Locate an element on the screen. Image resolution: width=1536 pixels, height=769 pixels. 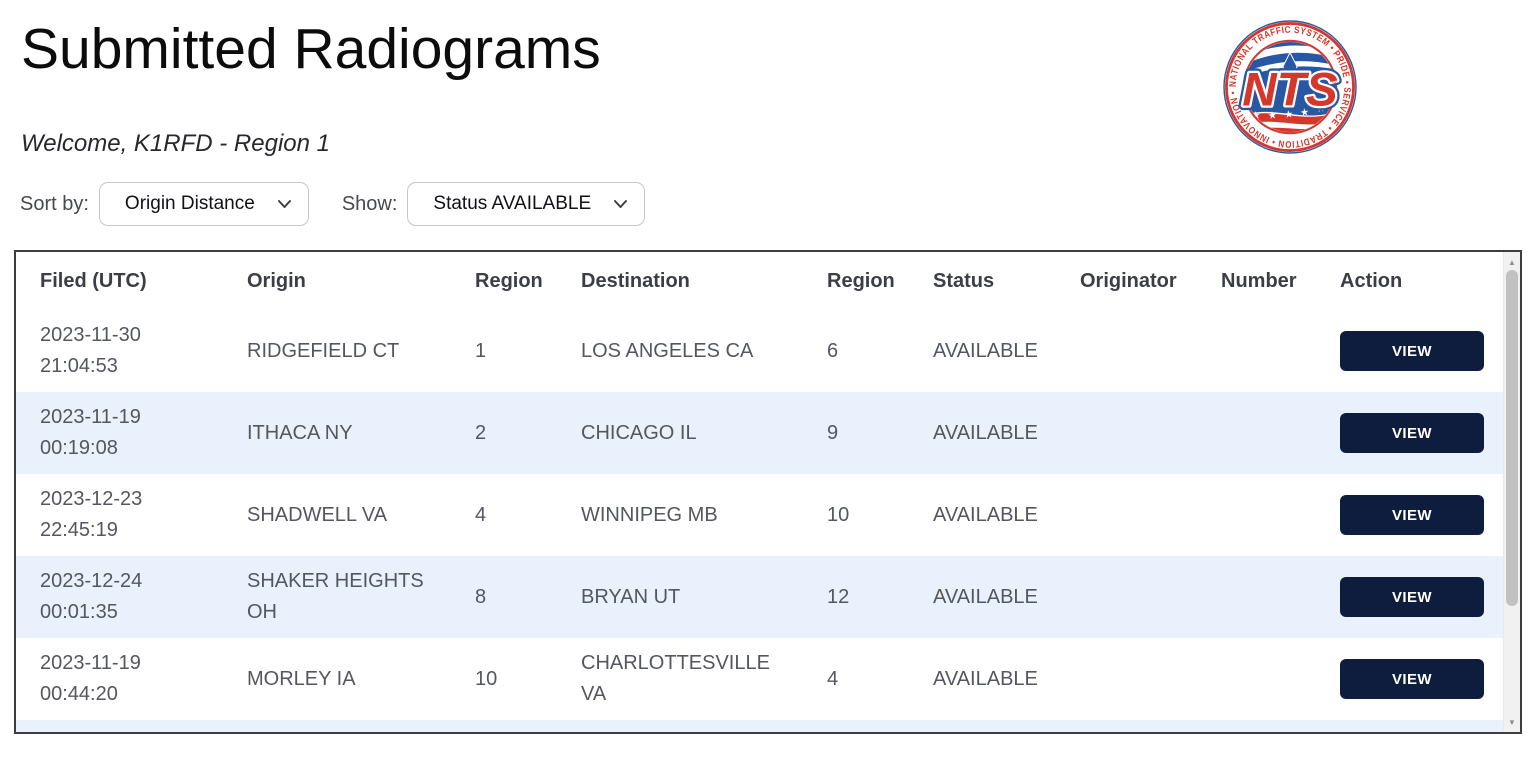
sort-select: Origin Distance is located at coordinates (203, 204).